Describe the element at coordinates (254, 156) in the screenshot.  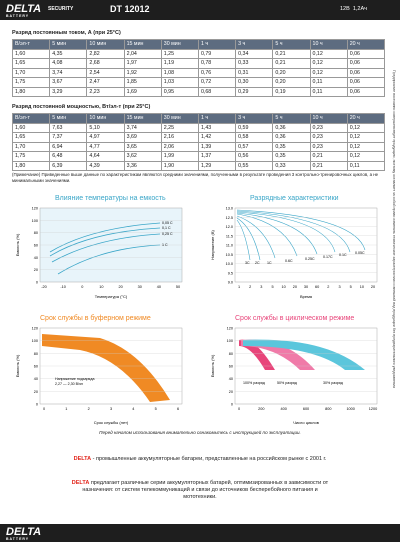
I see `cell: 0,56` at that location.